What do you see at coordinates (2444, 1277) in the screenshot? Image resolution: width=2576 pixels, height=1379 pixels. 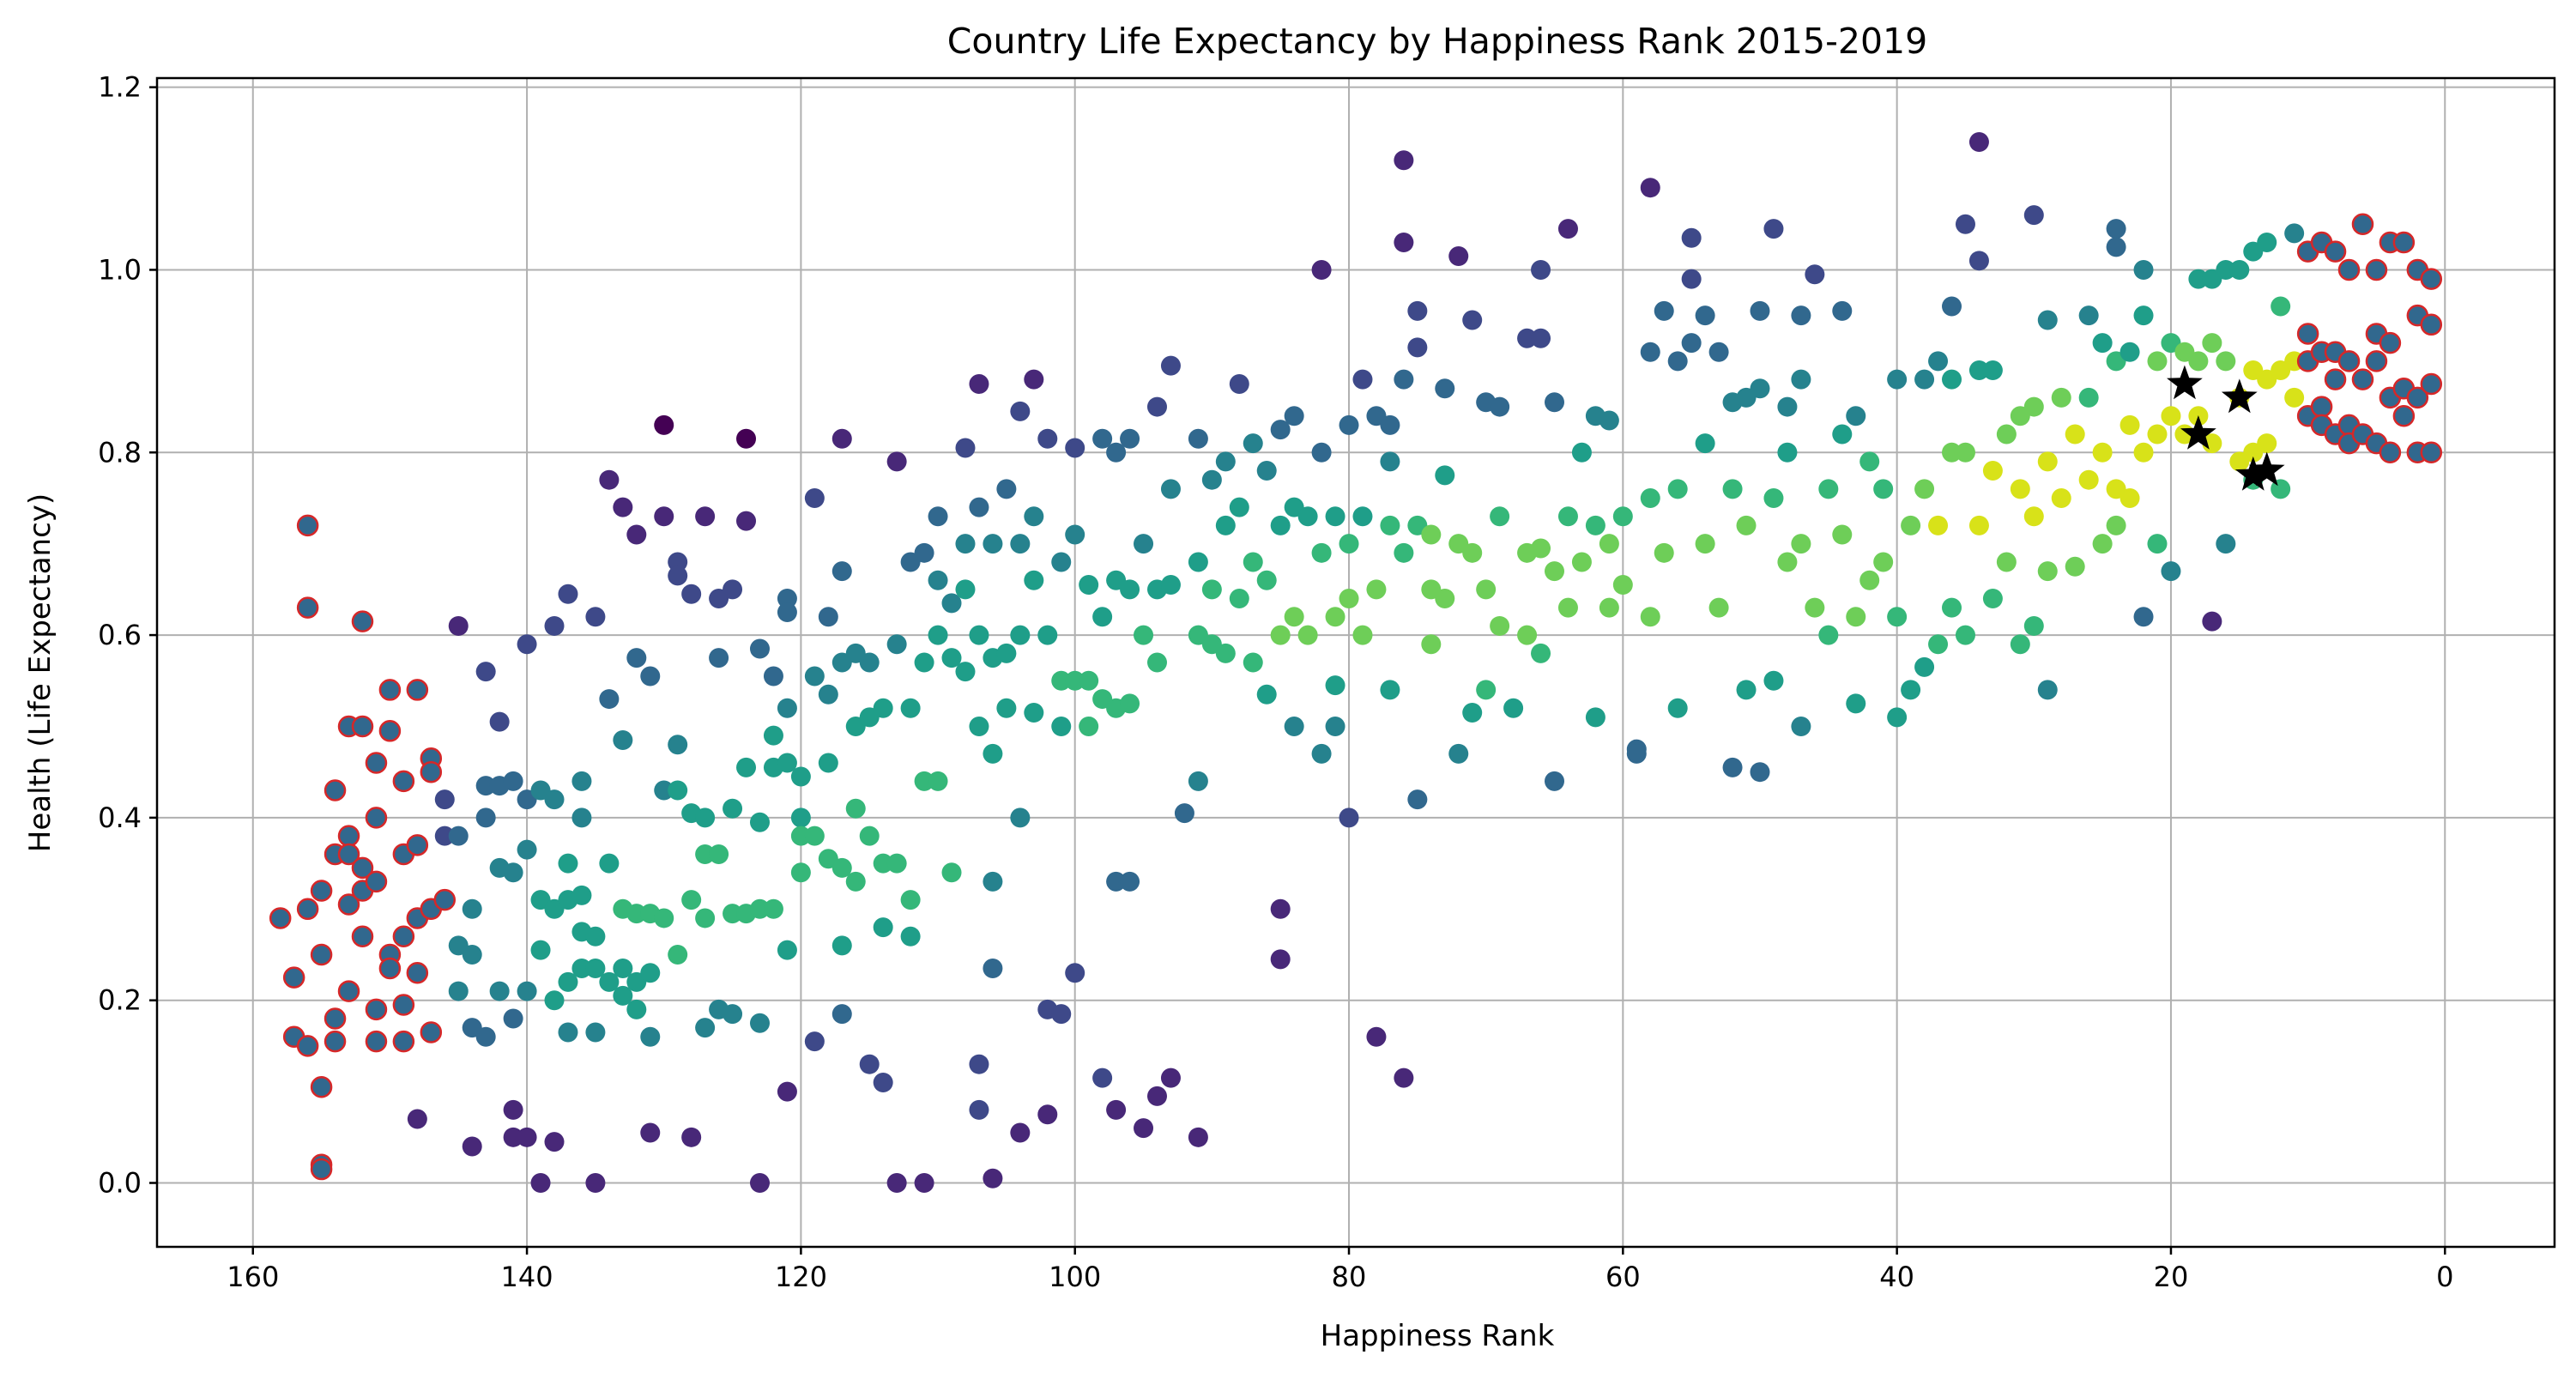 I see `x-tick-label: 0` at bounding box center [2444, 1277].